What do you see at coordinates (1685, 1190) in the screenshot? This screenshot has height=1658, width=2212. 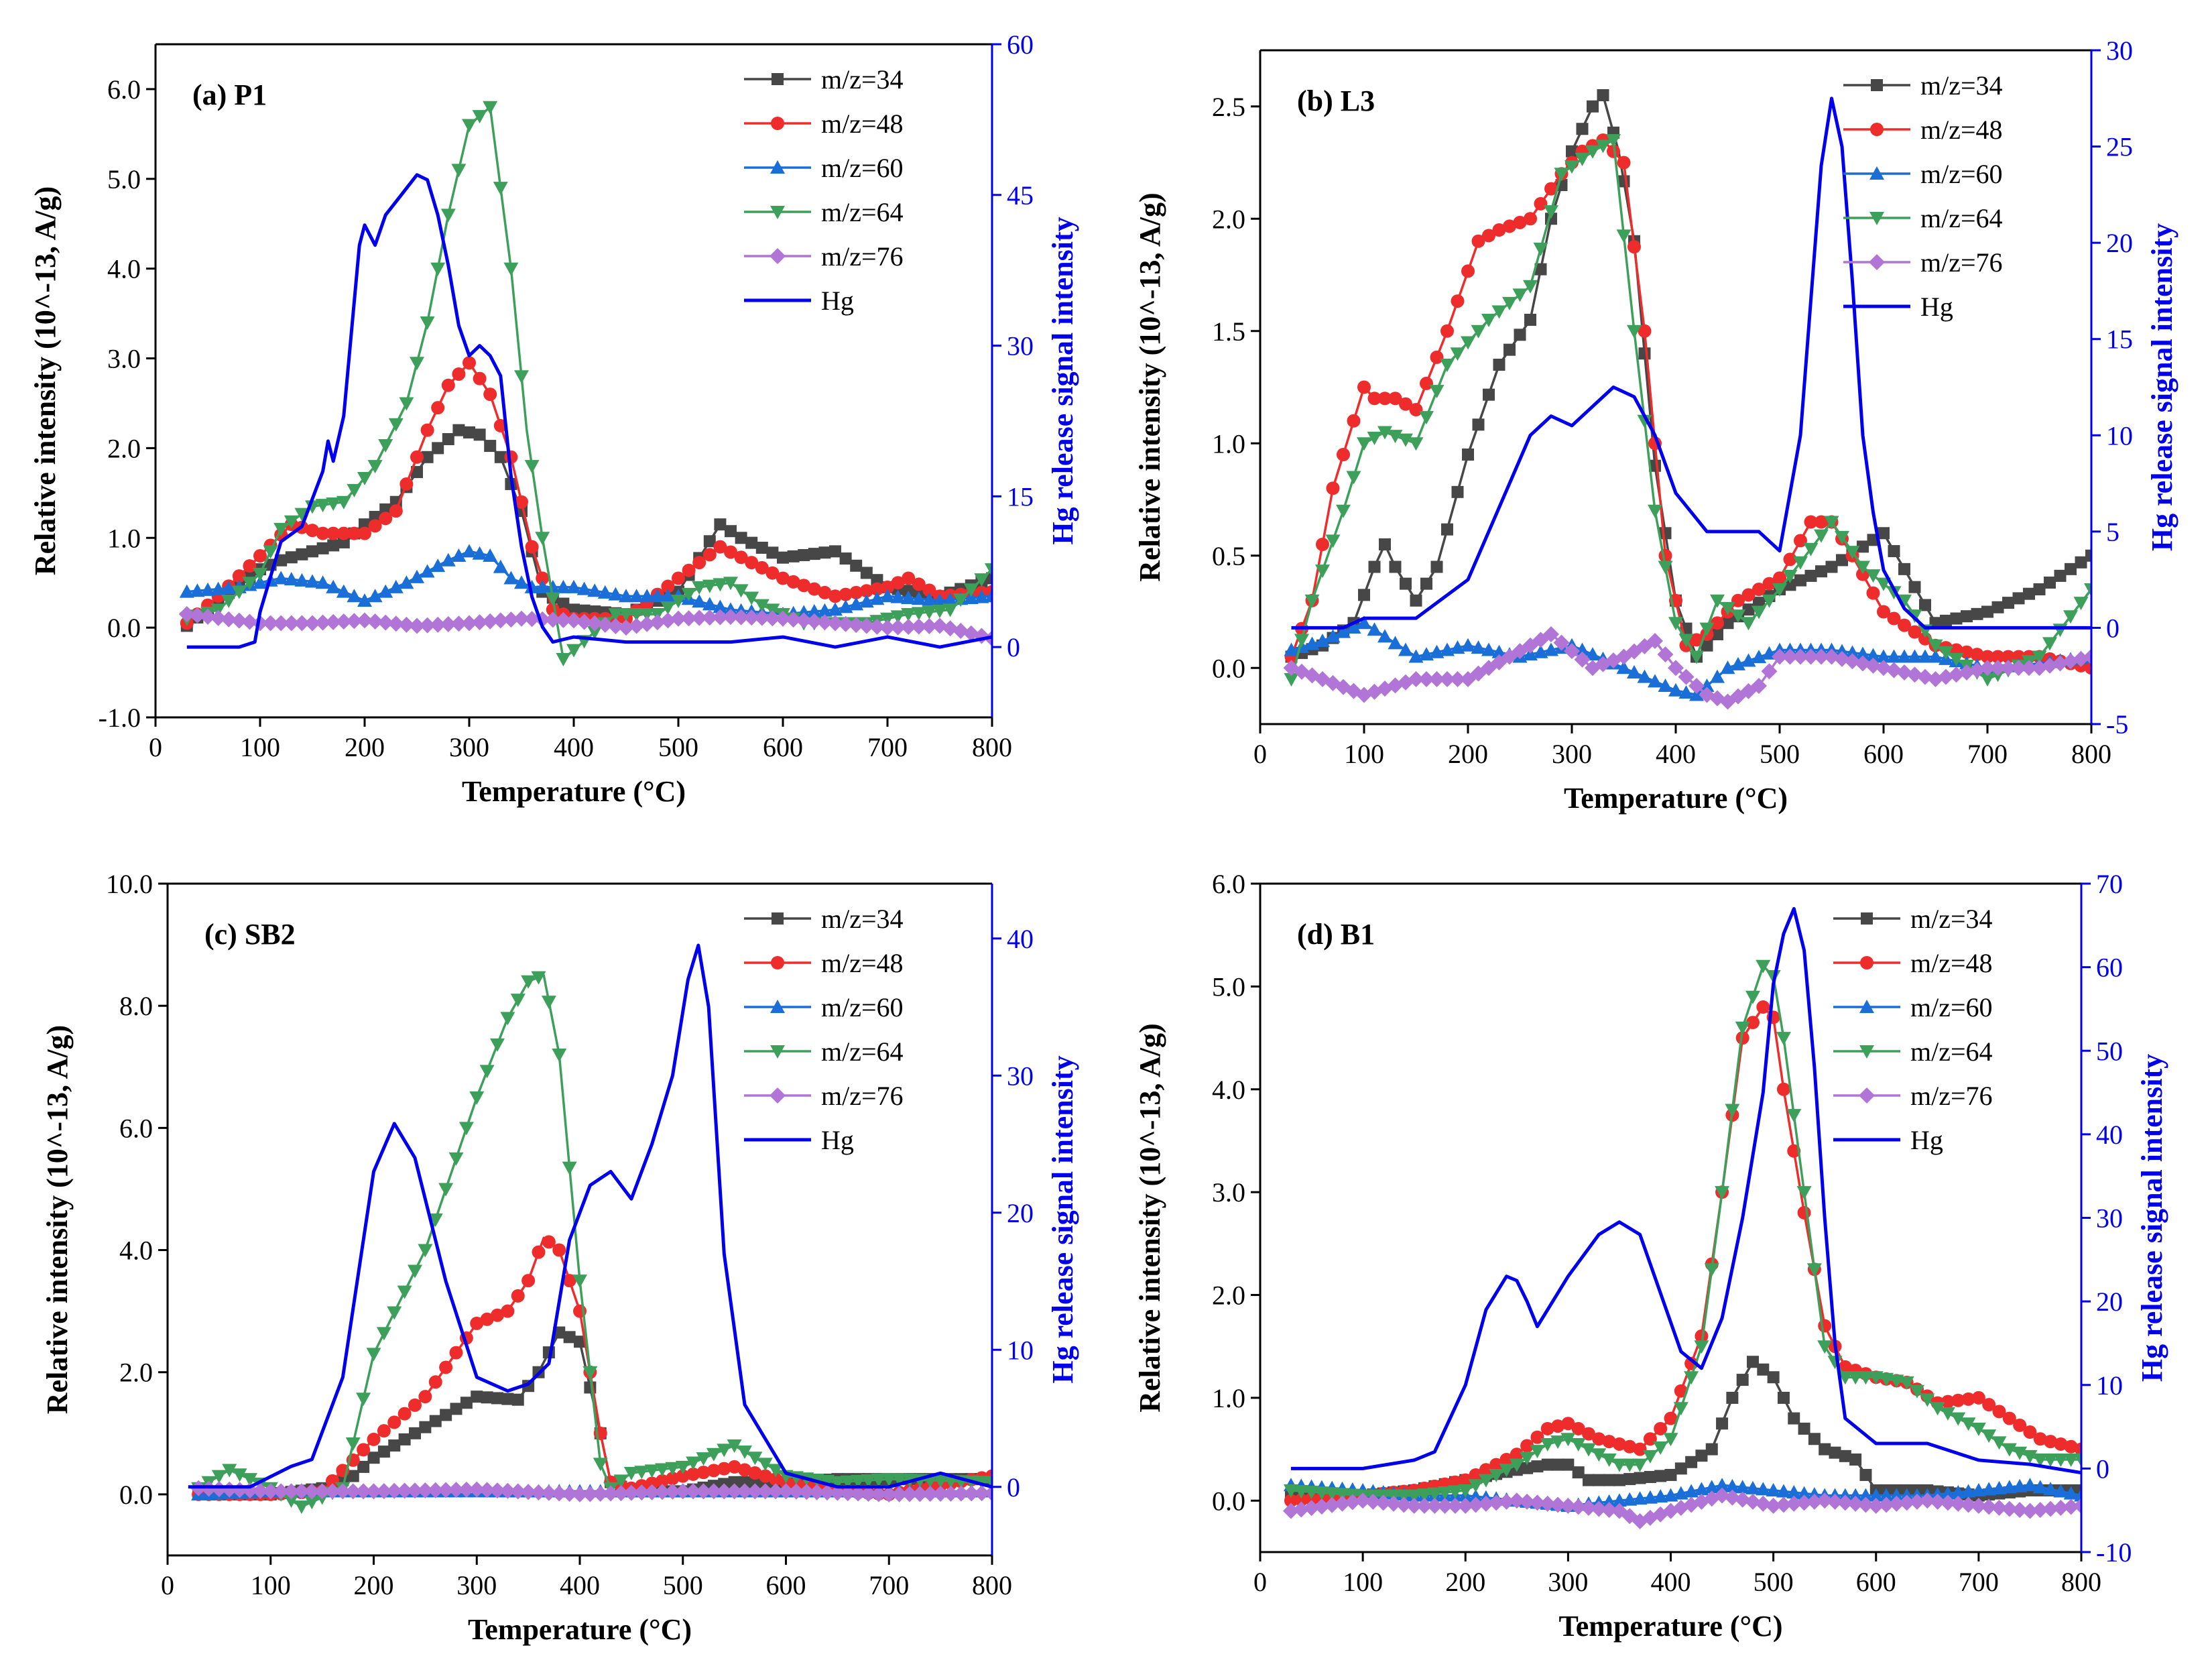 I see `series-line-hg` at bounding box center [1685, 1190].